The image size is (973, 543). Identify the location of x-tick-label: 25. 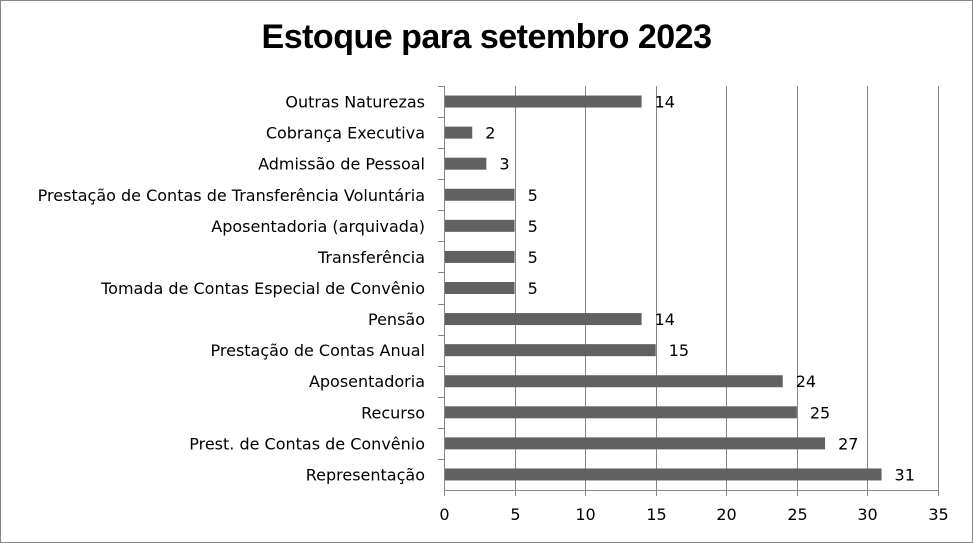
(797, 514).